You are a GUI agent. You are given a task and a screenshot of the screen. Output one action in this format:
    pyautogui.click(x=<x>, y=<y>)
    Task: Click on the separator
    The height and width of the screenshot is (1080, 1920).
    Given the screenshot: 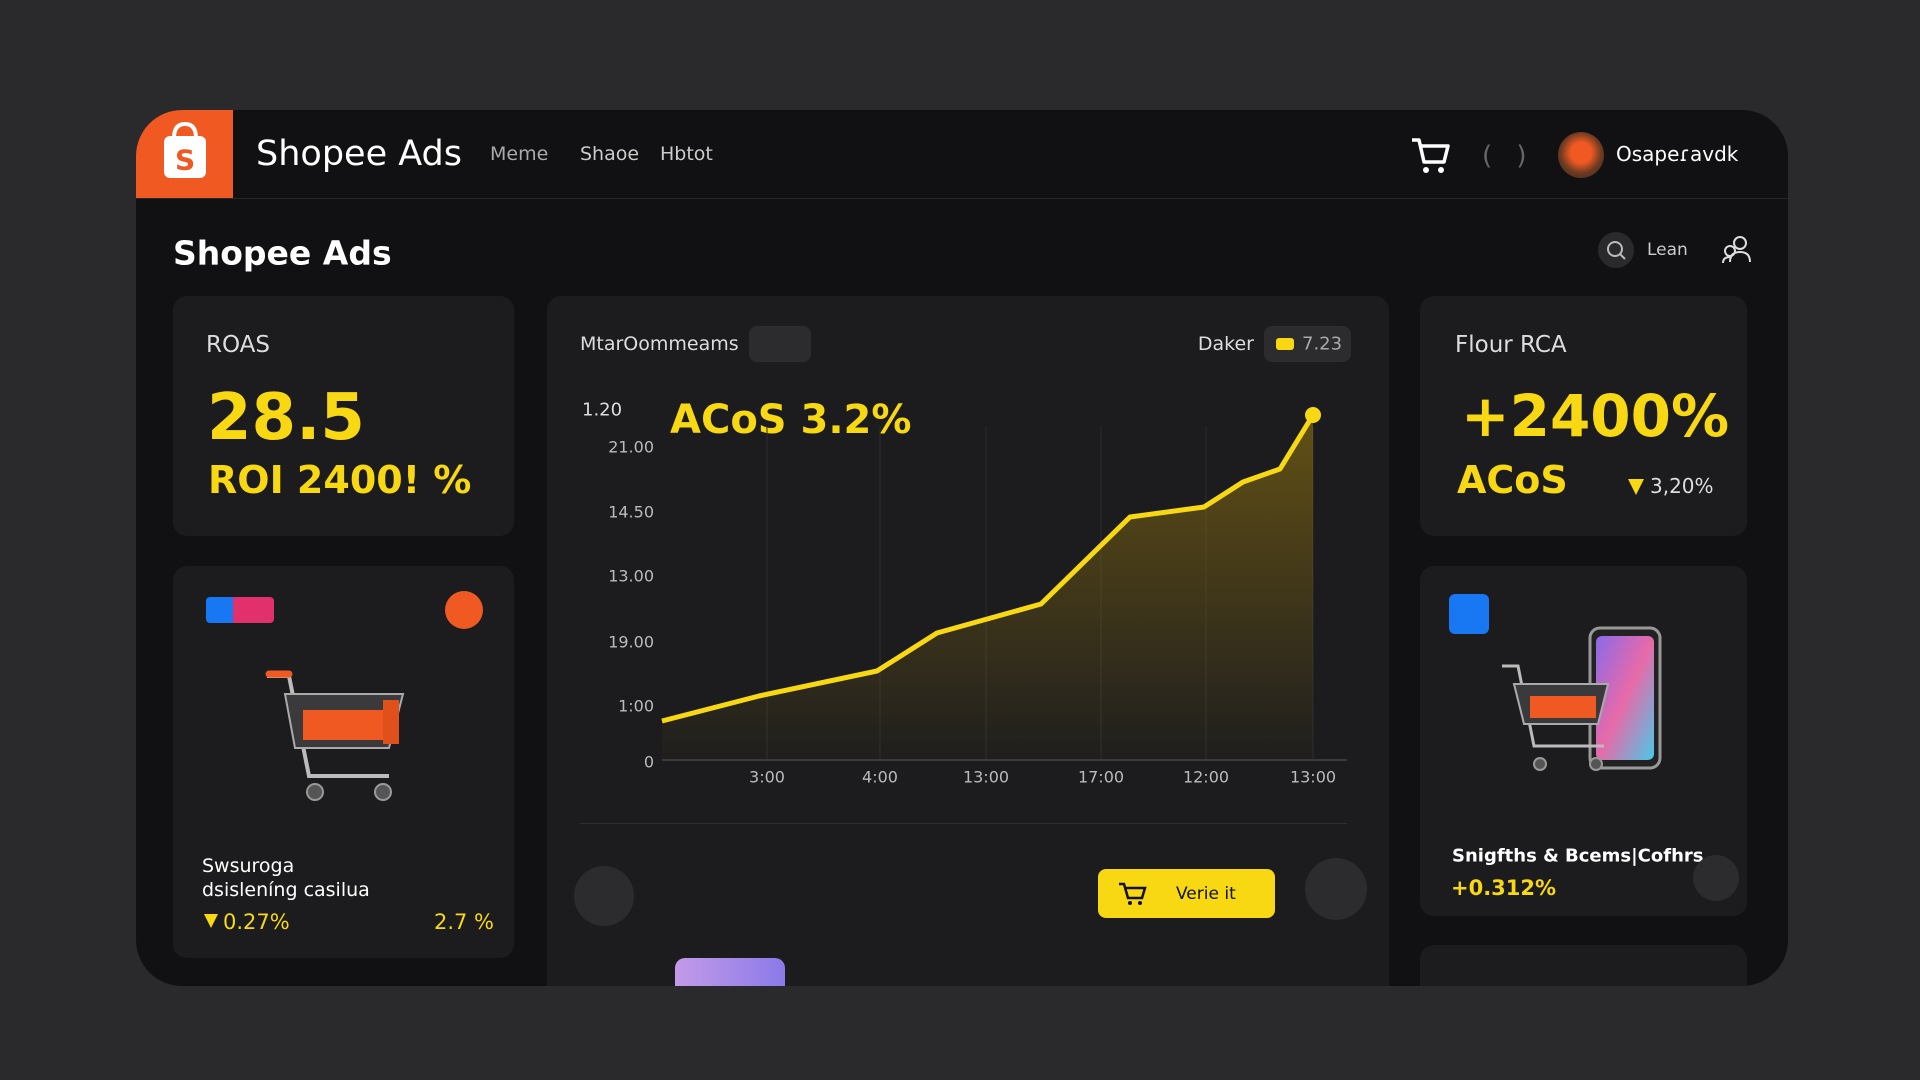 What is the action you would take?
    pyautogui.click(x=963, y=823)
    